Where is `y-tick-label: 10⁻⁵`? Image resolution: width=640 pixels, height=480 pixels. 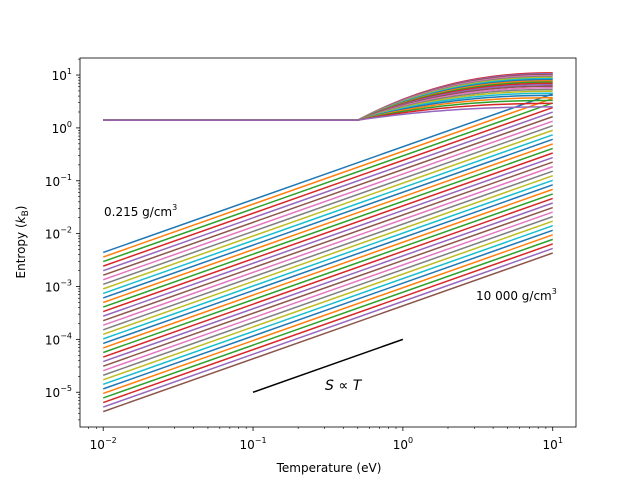
y-tick-label: 10⁻⁵ is located at coordinates (58, 392).